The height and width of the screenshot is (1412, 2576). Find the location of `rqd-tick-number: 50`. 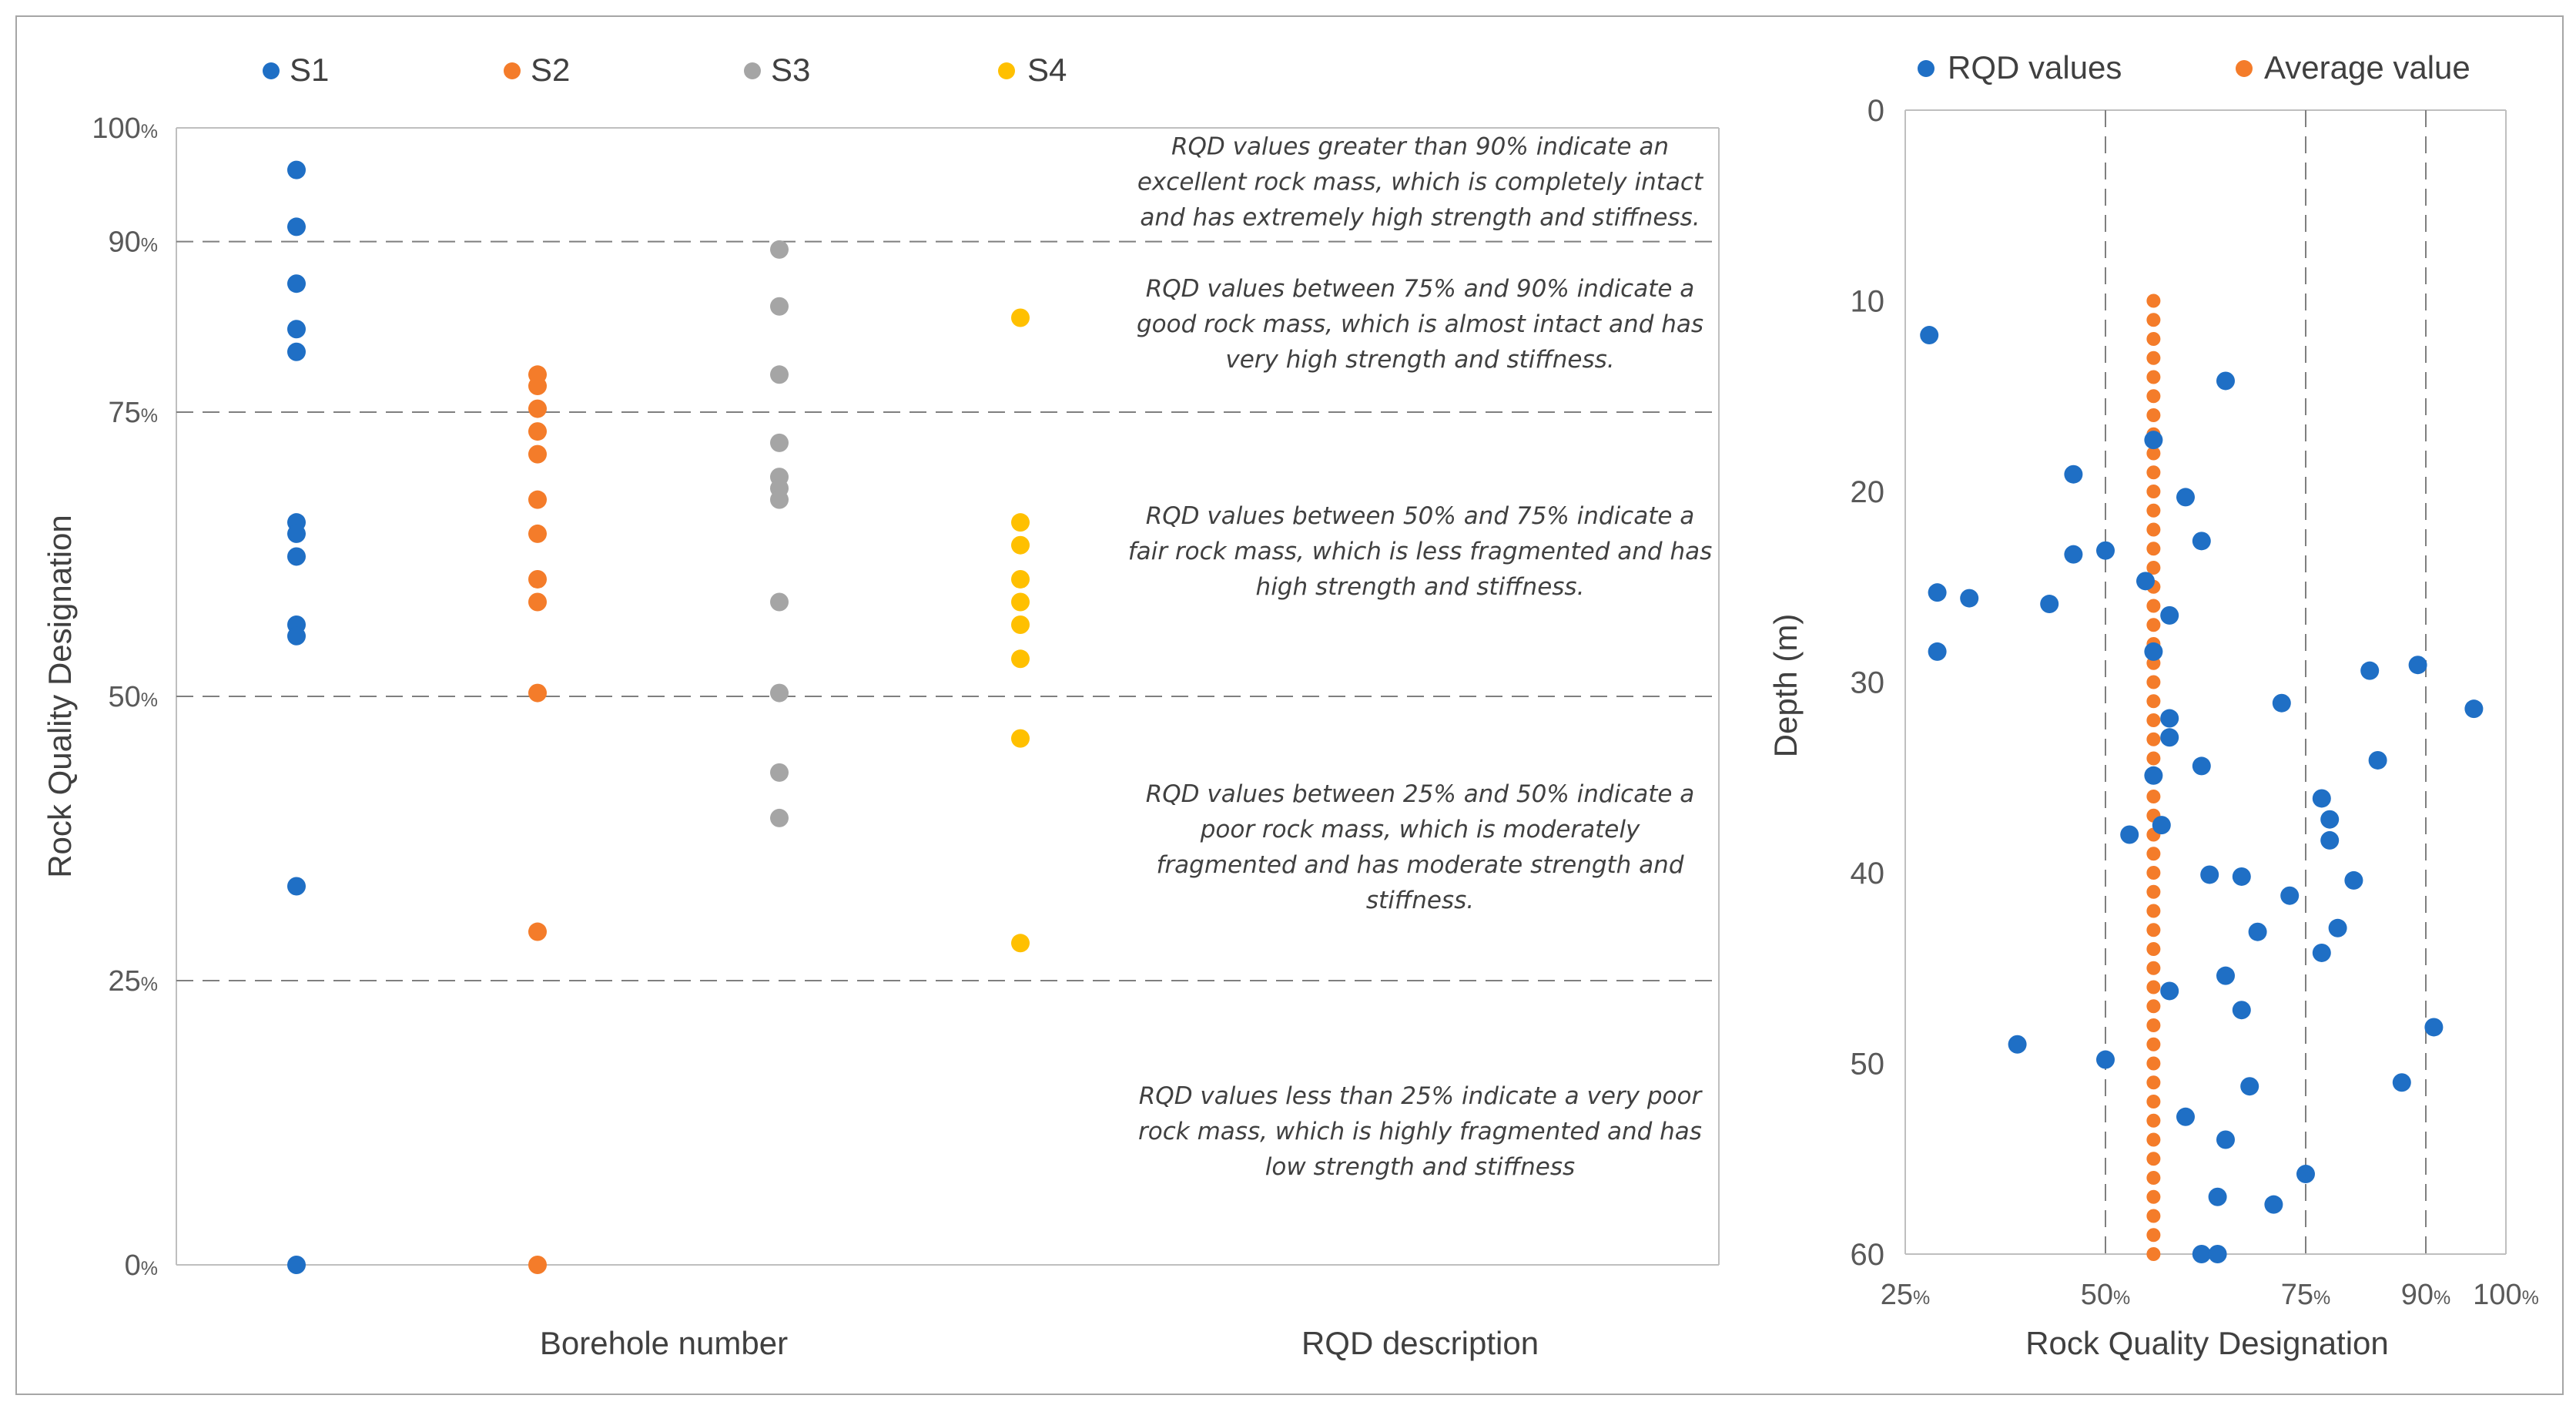

rqd-tick-number: 50 is located at coordinates (2097, 1295).